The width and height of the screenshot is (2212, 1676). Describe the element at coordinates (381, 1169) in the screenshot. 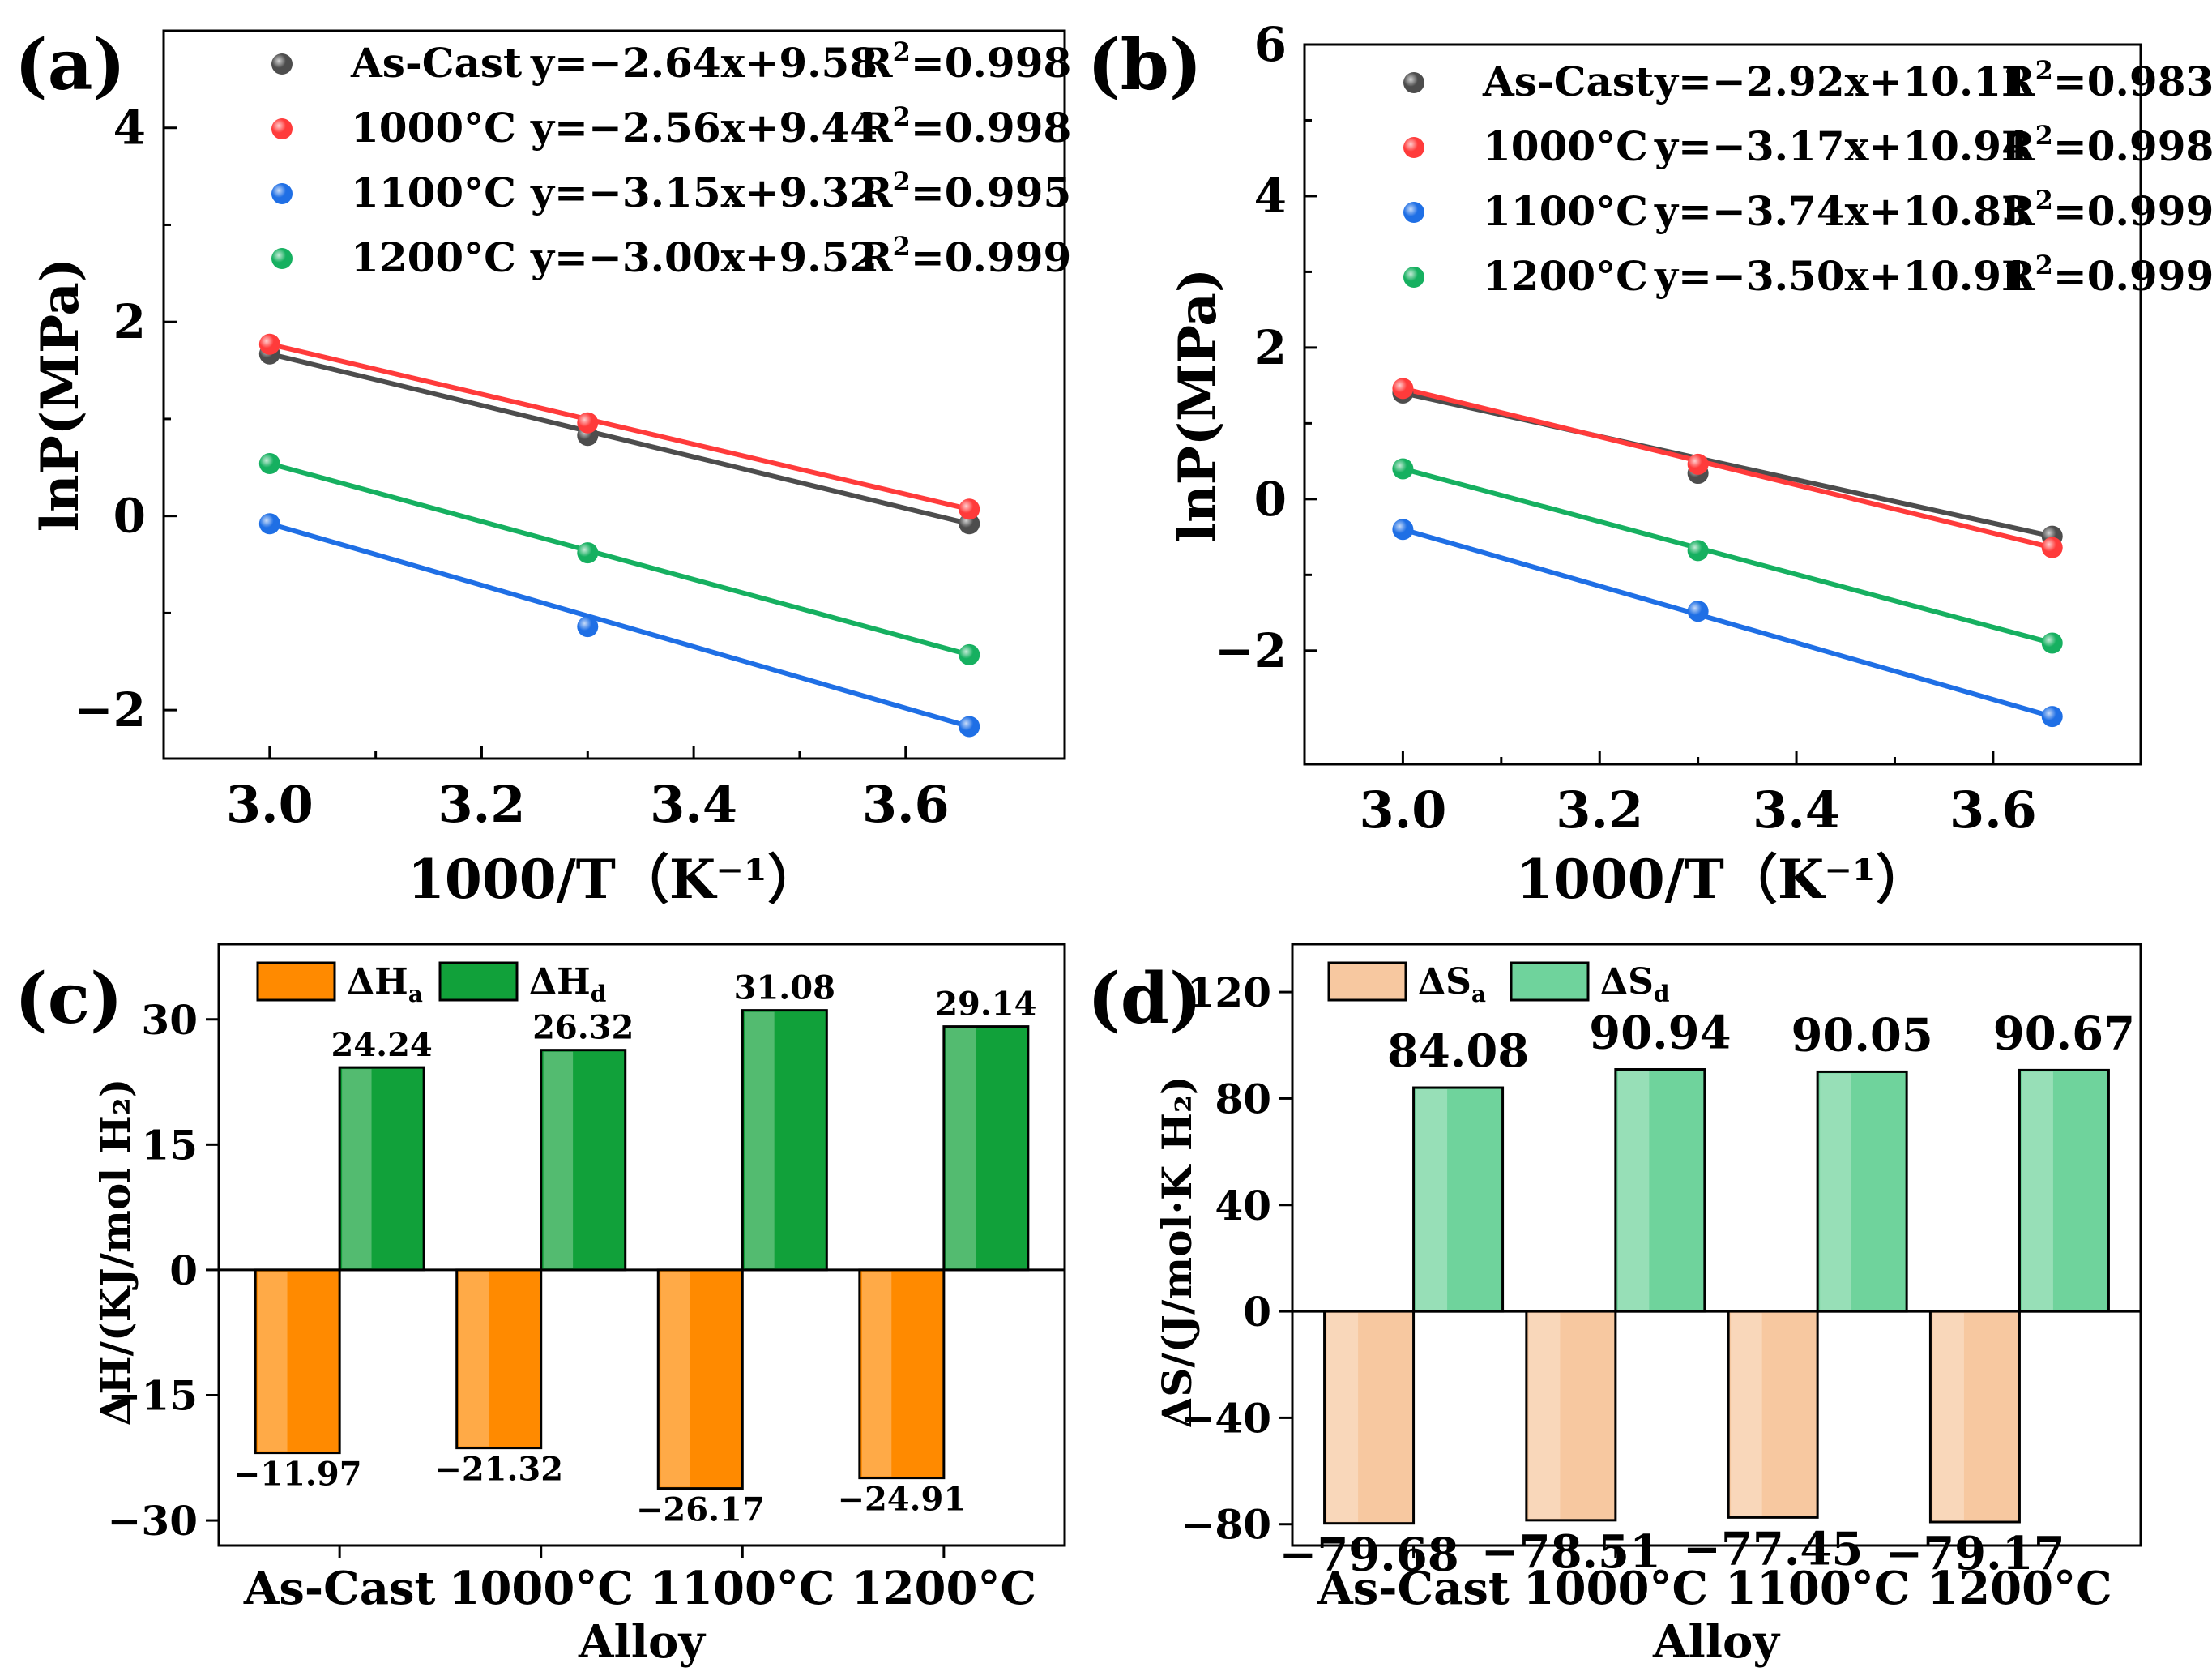

I see `panel-c-bar-hd-as-cast` at that location.